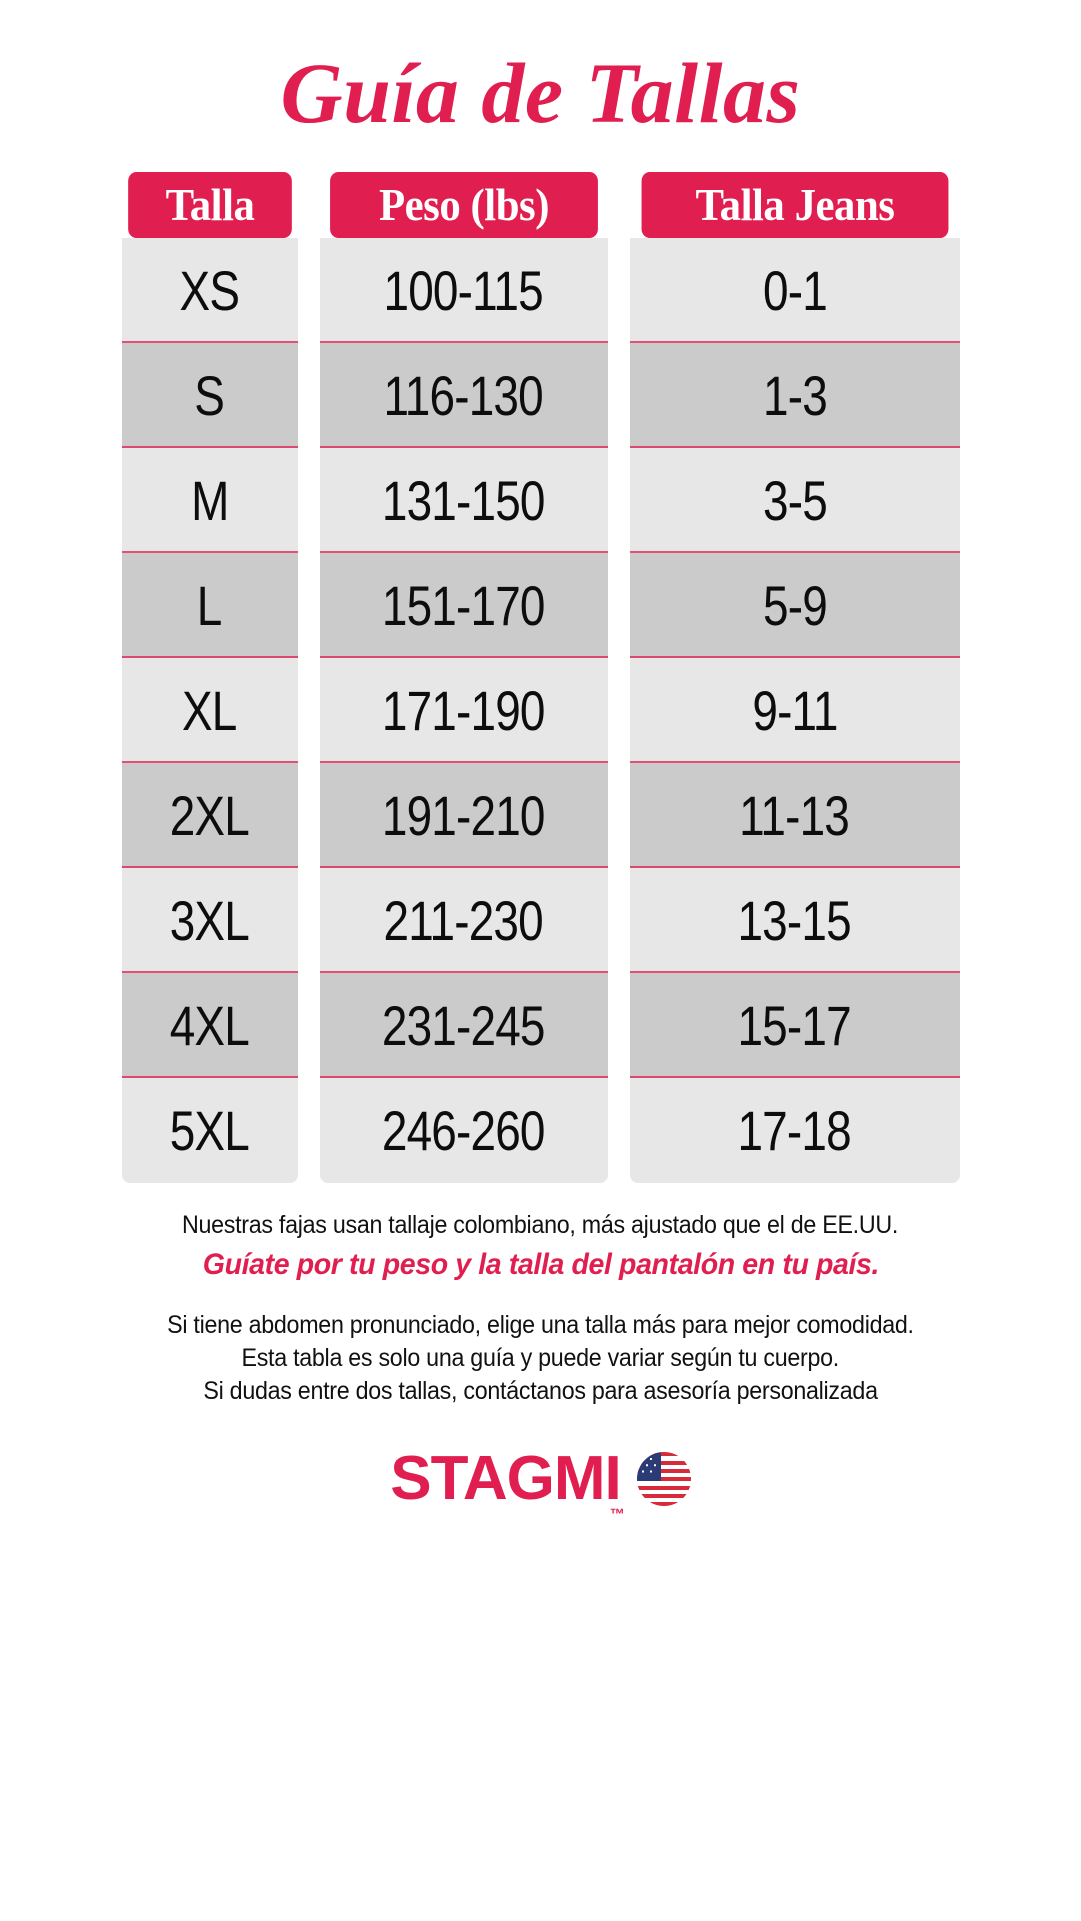 This screenshot has height=1921, width=1081. Describe the element at coordinates (209, 921) in the screenshot. I see `table-cell-talla: 3XL` at that location.